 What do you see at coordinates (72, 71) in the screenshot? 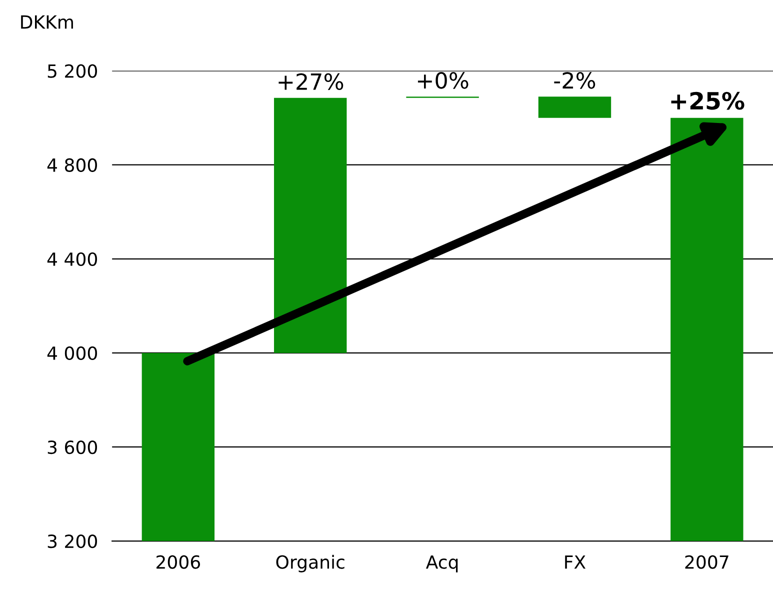
I see `y-tick-label: 5 200` at bounding box center [72, 71].